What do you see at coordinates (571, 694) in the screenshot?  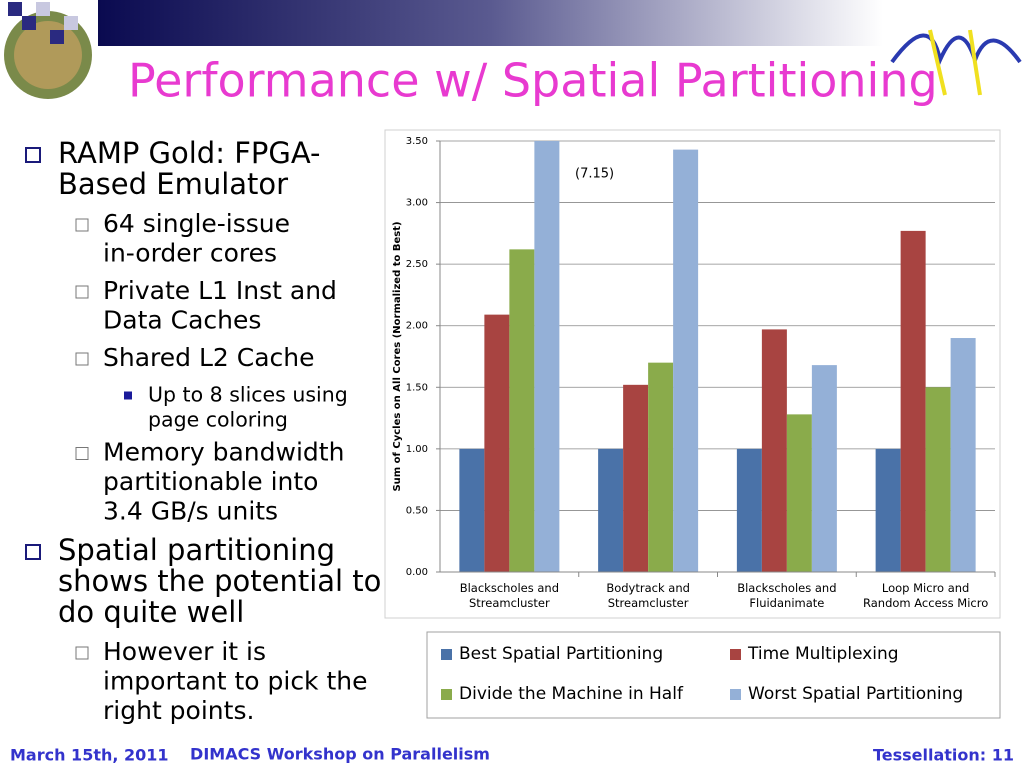 I see `legend-label: Divide the Machine in Half` at bounding box center [571, 694].